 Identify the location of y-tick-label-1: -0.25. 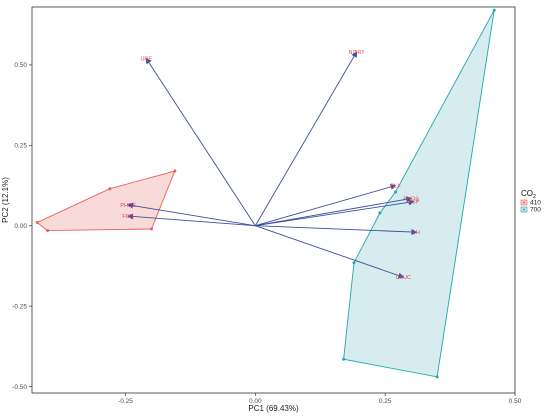
(19, 306).